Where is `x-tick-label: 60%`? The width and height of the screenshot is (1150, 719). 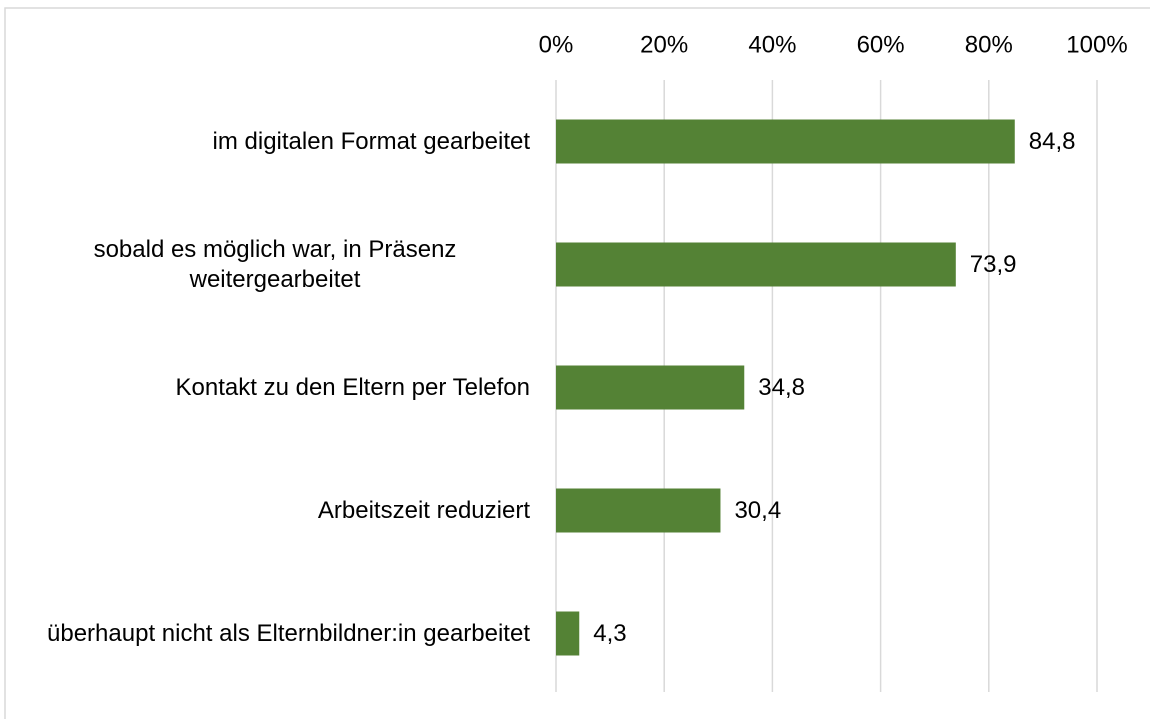
x-tick-label: 60% is located at coordinates (881, 44).